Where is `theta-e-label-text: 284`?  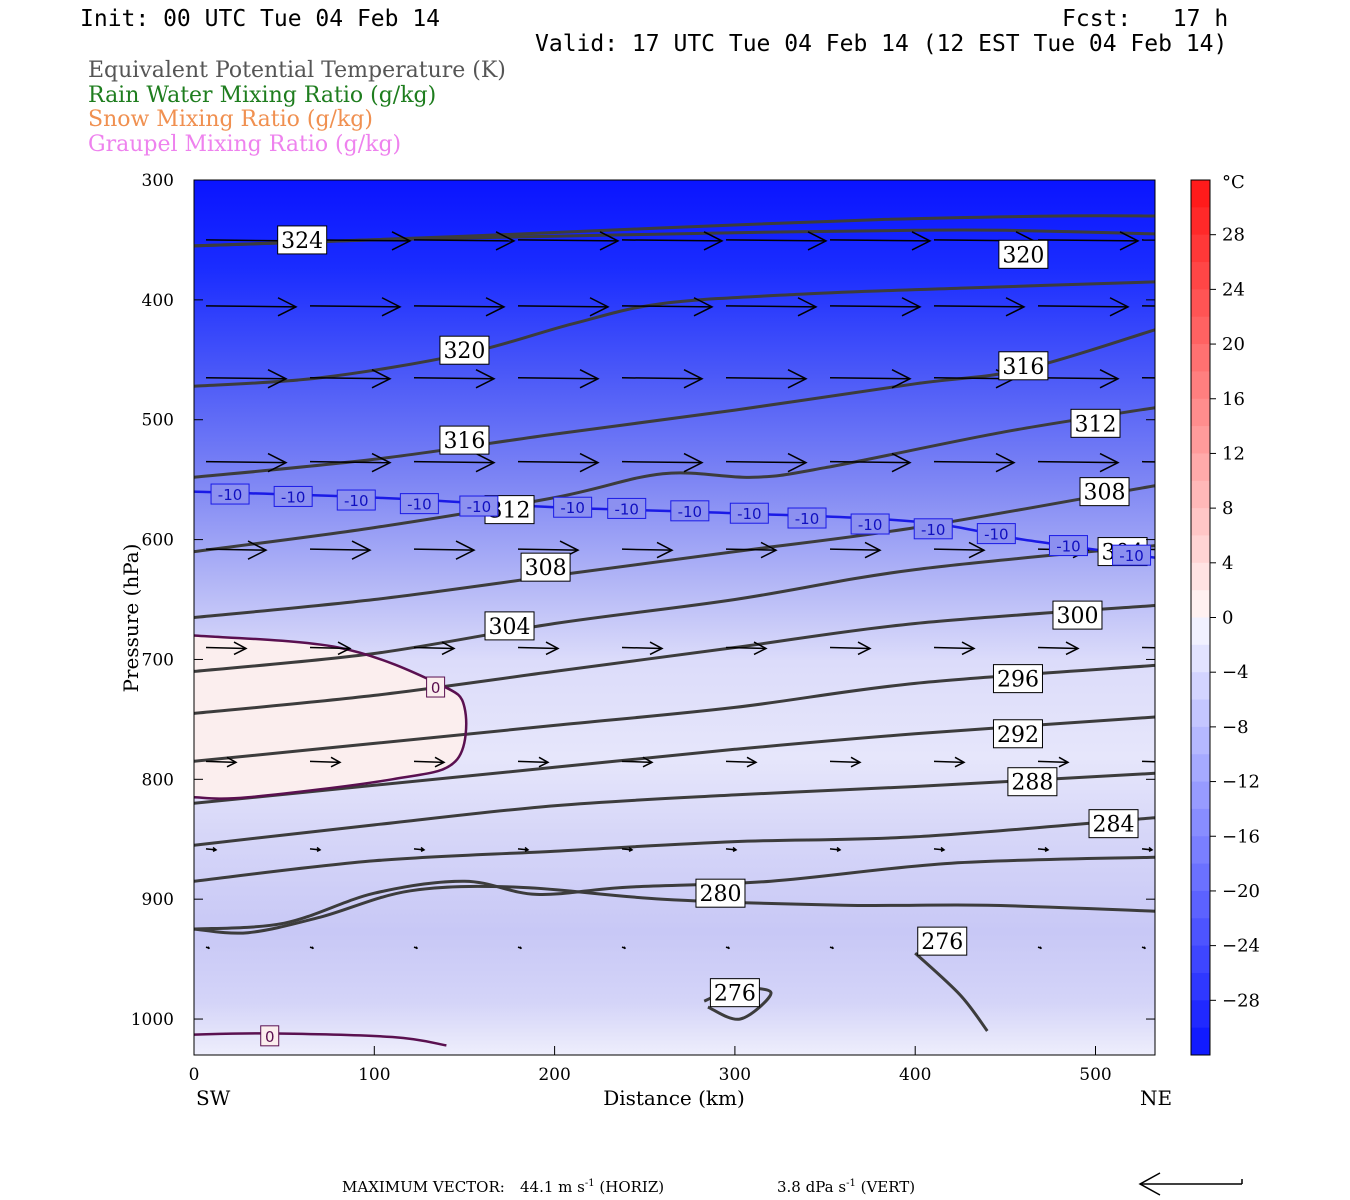
theta-e-label-text: 284 is located at coordinates (1114, 825).